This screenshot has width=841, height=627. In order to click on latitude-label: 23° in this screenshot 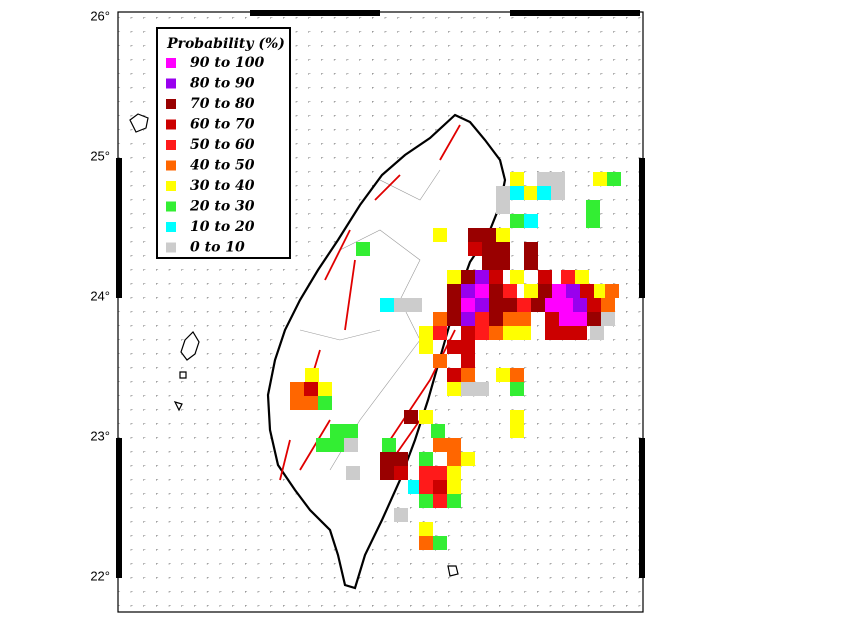, I will do `click(100, 435)`.